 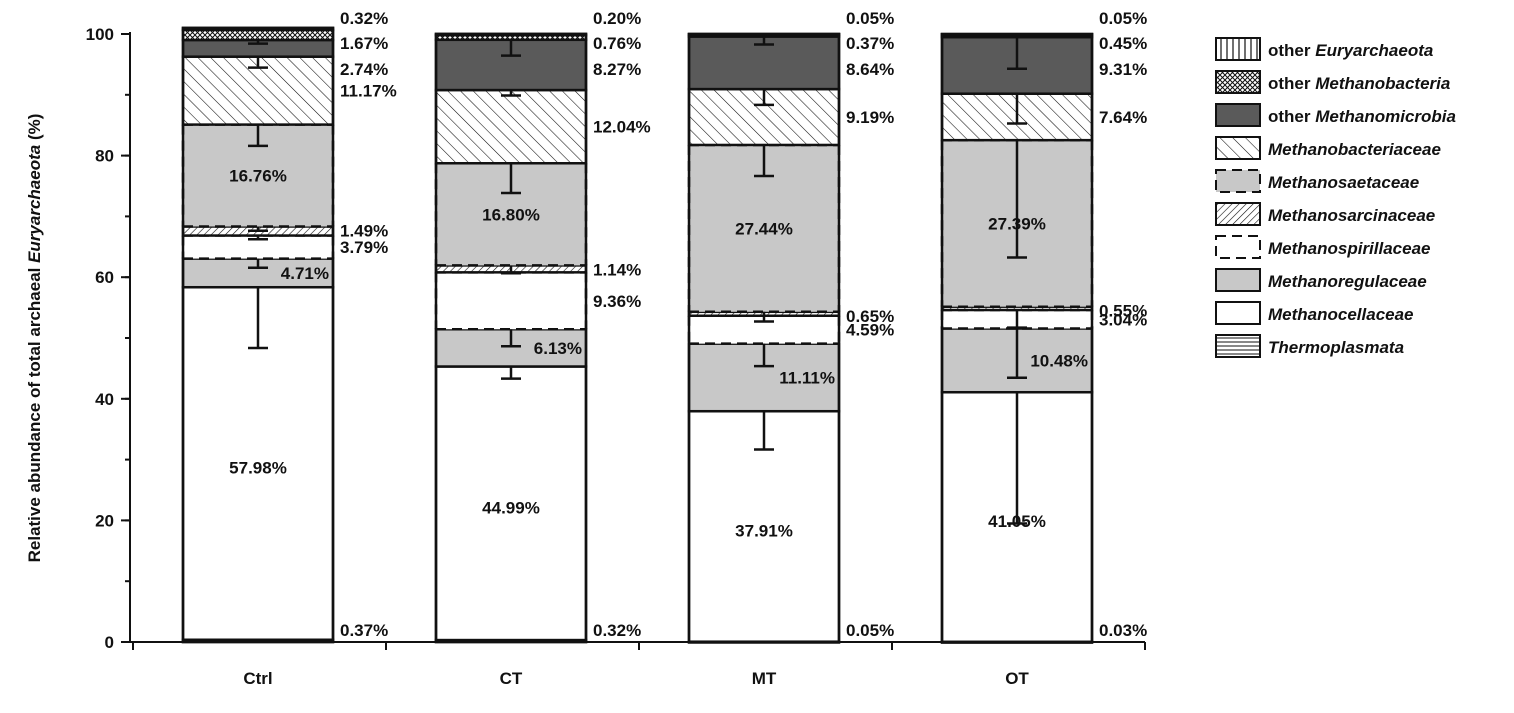 What do you see at coordinates (1123, 630) in the screenshot?
I see `data-label: 0.03%` at bounding box center [1123, 630].